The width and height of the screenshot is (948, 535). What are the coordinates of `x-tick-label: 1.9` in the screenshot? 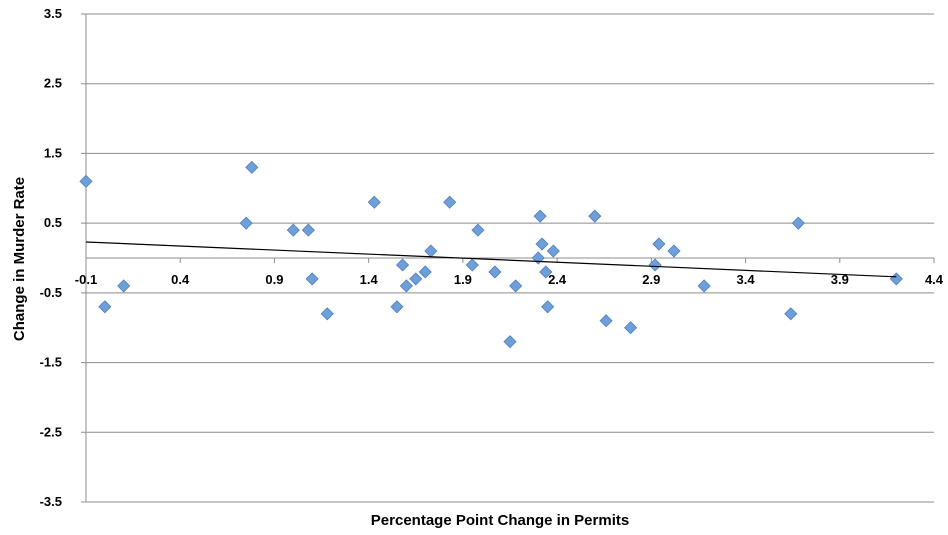 It's located at (463, 279).